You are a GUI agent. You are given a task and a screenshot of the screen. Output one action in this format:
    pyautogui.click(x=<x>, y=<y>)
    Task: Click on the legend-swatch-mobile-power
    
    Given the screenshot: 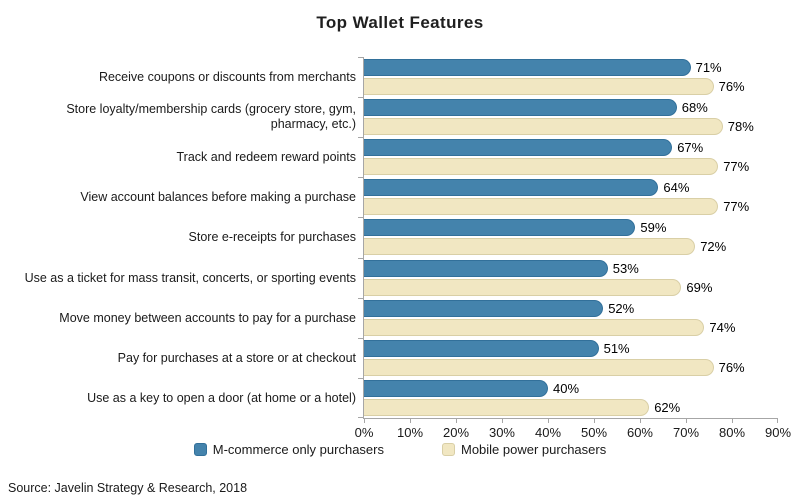 What is the action you would take?
    pyautogui.click(x=448, y=449)
    